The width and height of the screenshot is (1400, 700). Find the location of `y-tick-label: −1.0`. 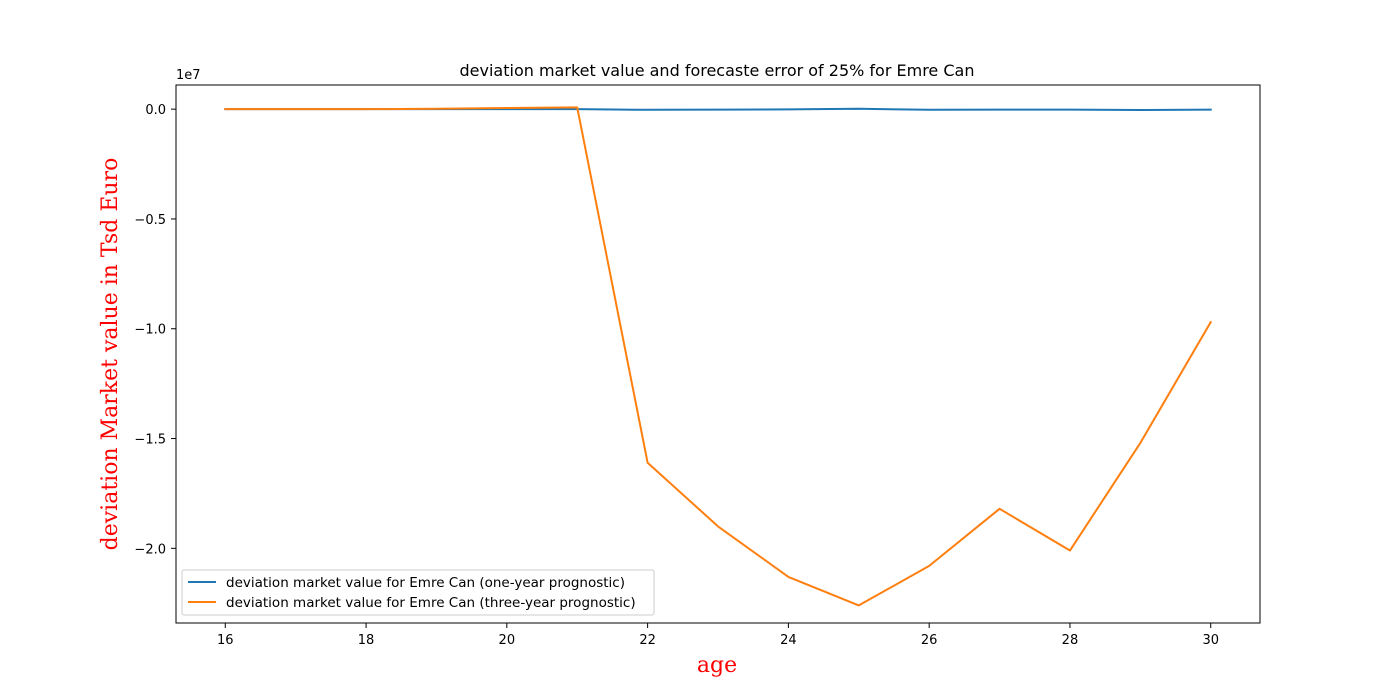

y-tick-label: −1.0 is located at coordinates (150, 330).